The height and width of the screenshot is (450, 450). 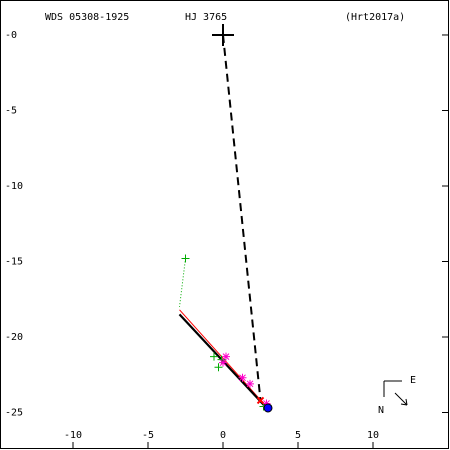 What do you see at coordinates (87, 17) in the screenshot?
I see `chart-title: WDS 05308-1925` at bounding box center [87, 17].